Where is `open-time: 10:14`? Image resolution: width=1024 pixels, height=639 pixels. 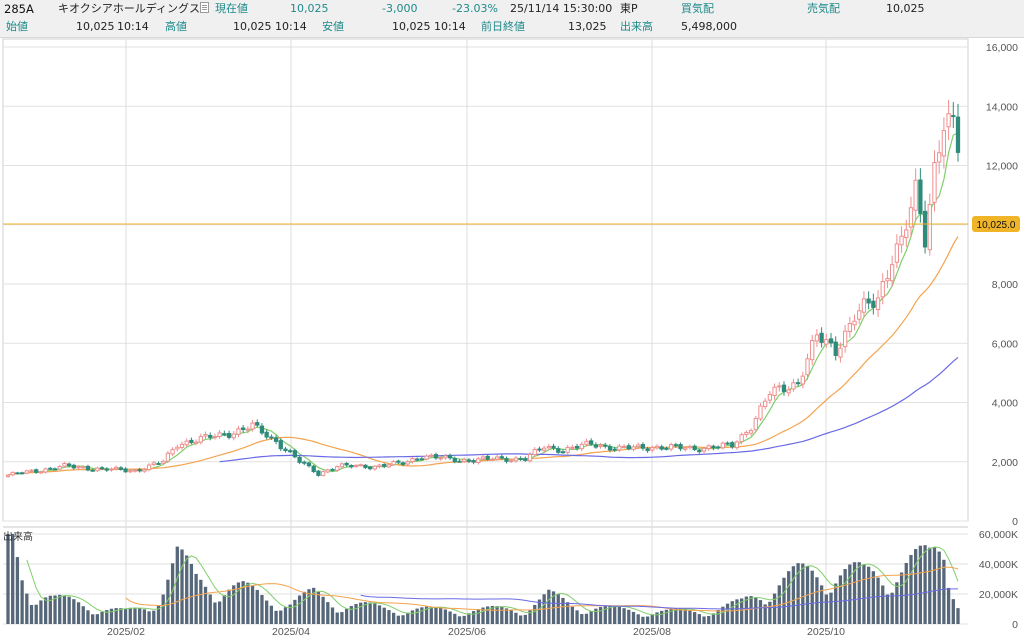 open-time: 10:14 is located at coordinates (133, 26).